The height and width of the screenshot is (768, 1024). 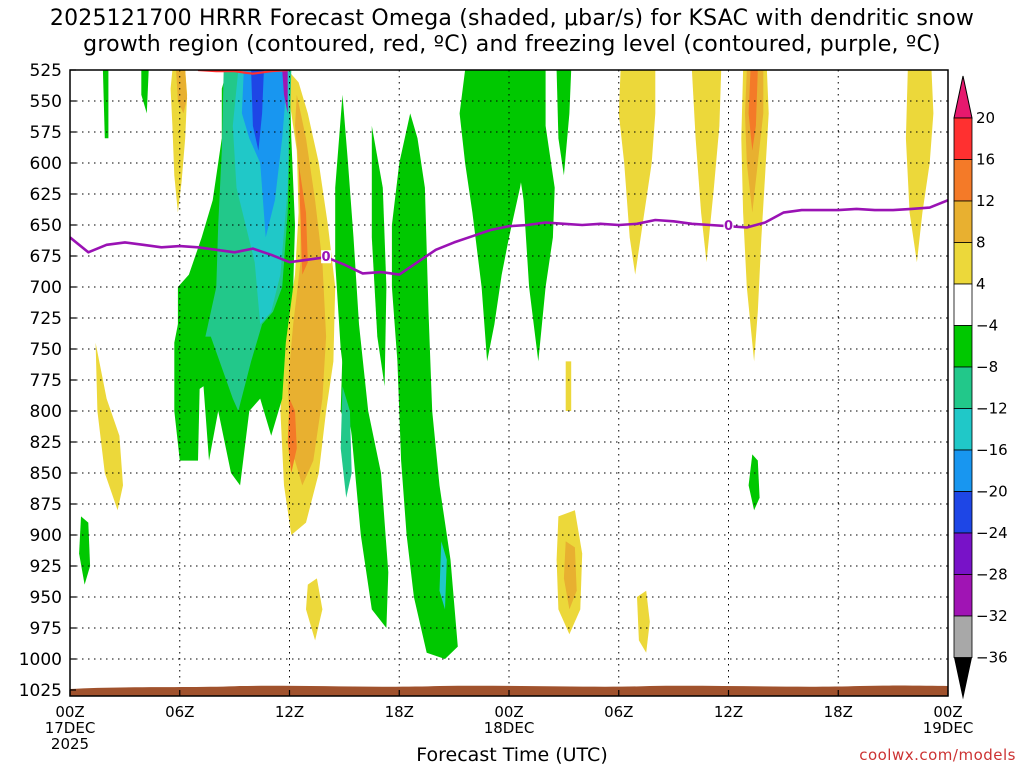 What do you see at coordinates (105, 104) in the screenshot?
I see `omega-region-g5` at bounding box center [105, 104].